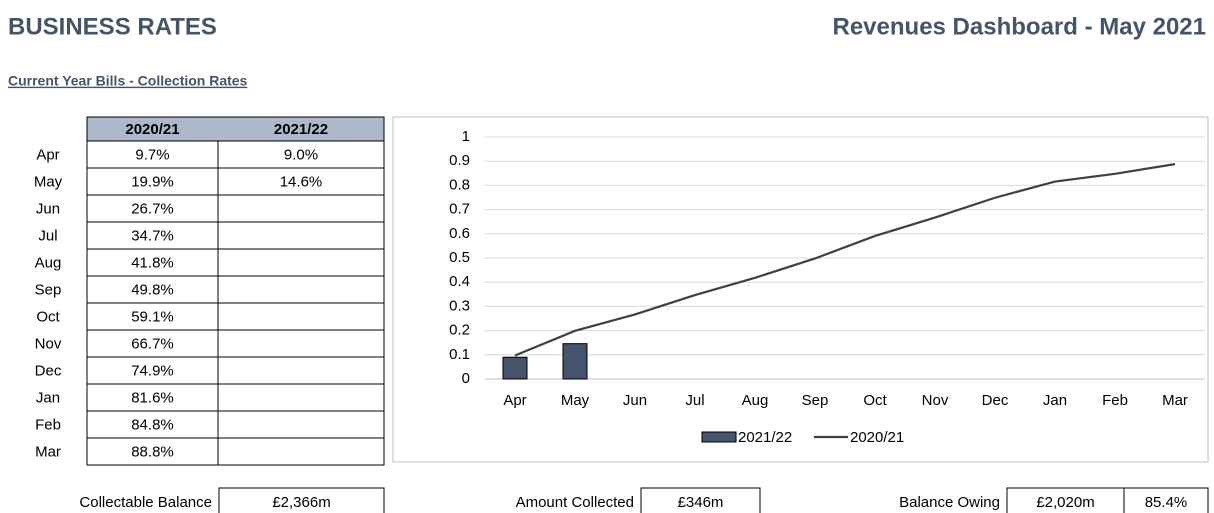  I want to click on x-tick-label: Apr, so click(514, 400).